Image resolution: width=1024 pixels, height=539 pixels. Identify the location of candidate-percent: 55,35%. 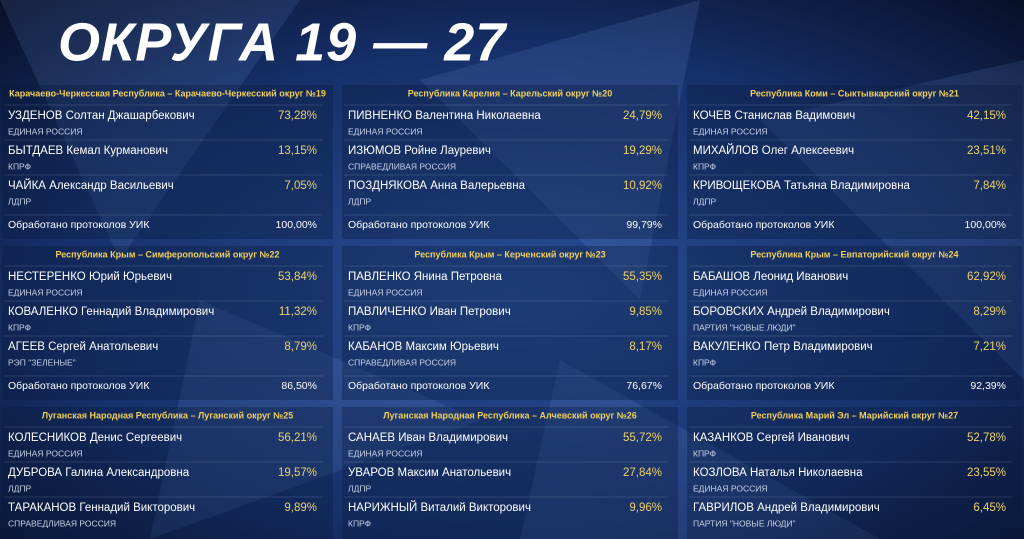
(642, 277).